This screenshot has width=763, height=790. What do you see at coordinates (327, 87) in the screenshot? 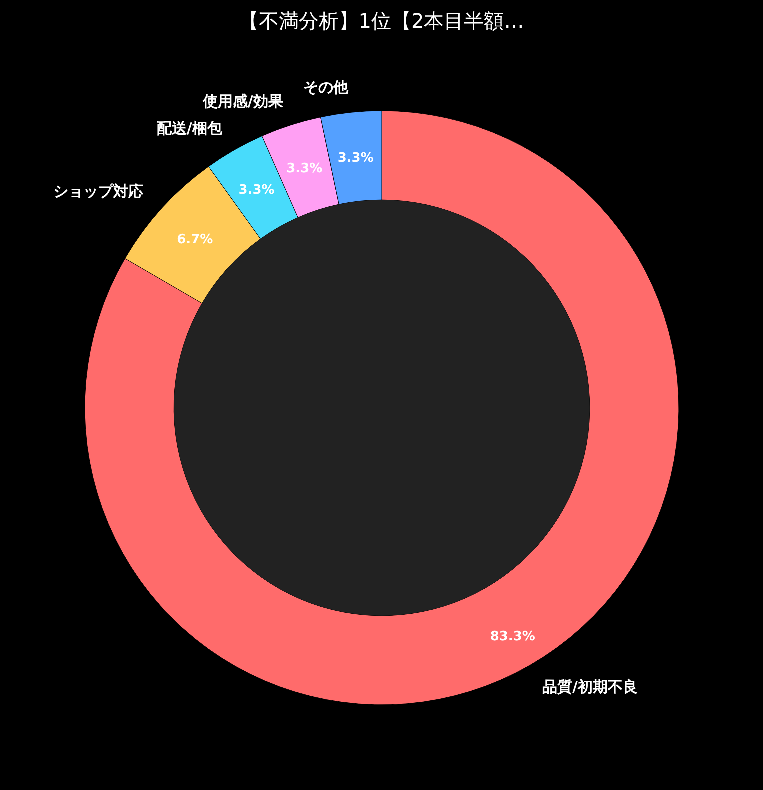
I see `slice-label: その他` at bounding box center [327, 87].